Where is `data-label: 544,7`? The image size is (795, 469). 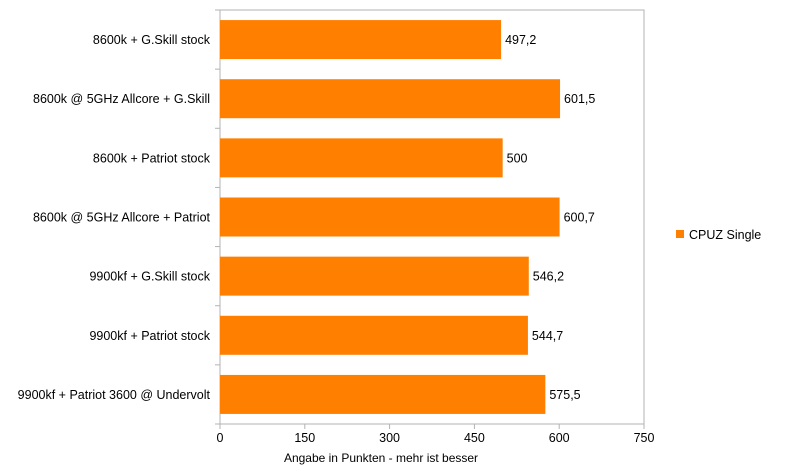 data-label: 544,7 is located at coordinates (547, 336).